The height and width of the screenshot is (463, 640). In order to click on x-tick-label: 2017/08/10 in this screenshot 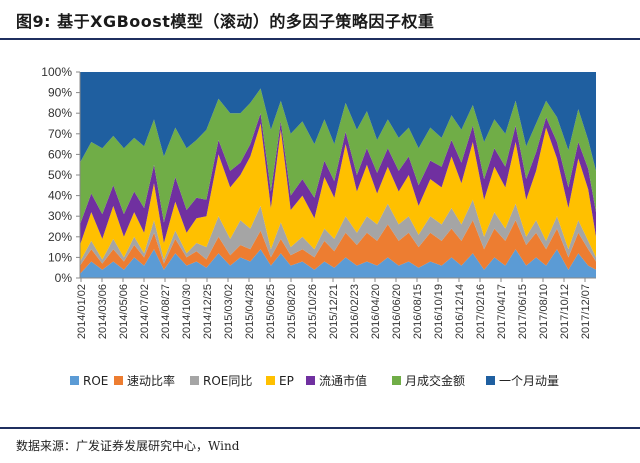, I will do `click(544, 311)`.